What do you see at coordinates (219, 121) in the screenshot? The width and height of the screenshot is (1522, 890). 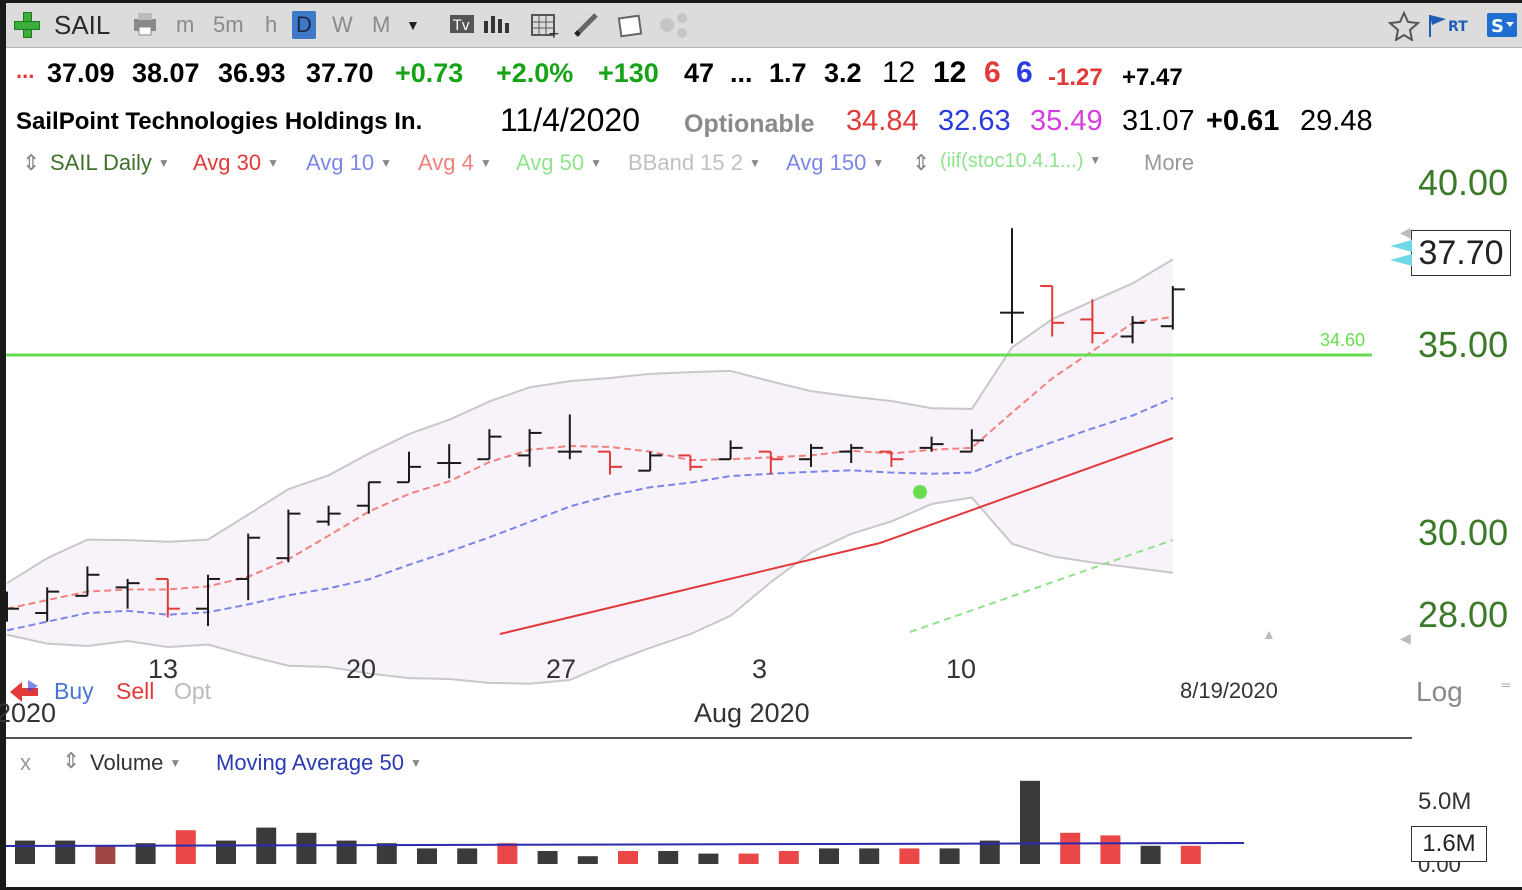 I see `company-name: SailPoint Technologies Holdings In.` at bounding box center [219, 121].